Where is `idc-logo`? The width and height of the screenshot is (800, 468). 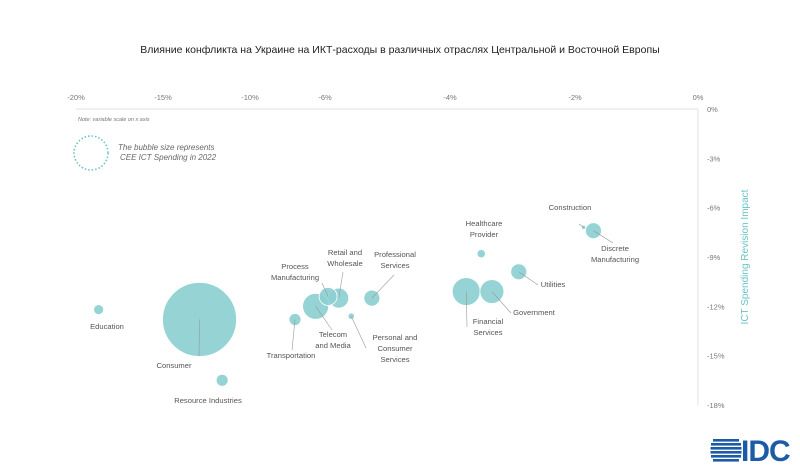 idc-logo is located at coordinates (726, 450).